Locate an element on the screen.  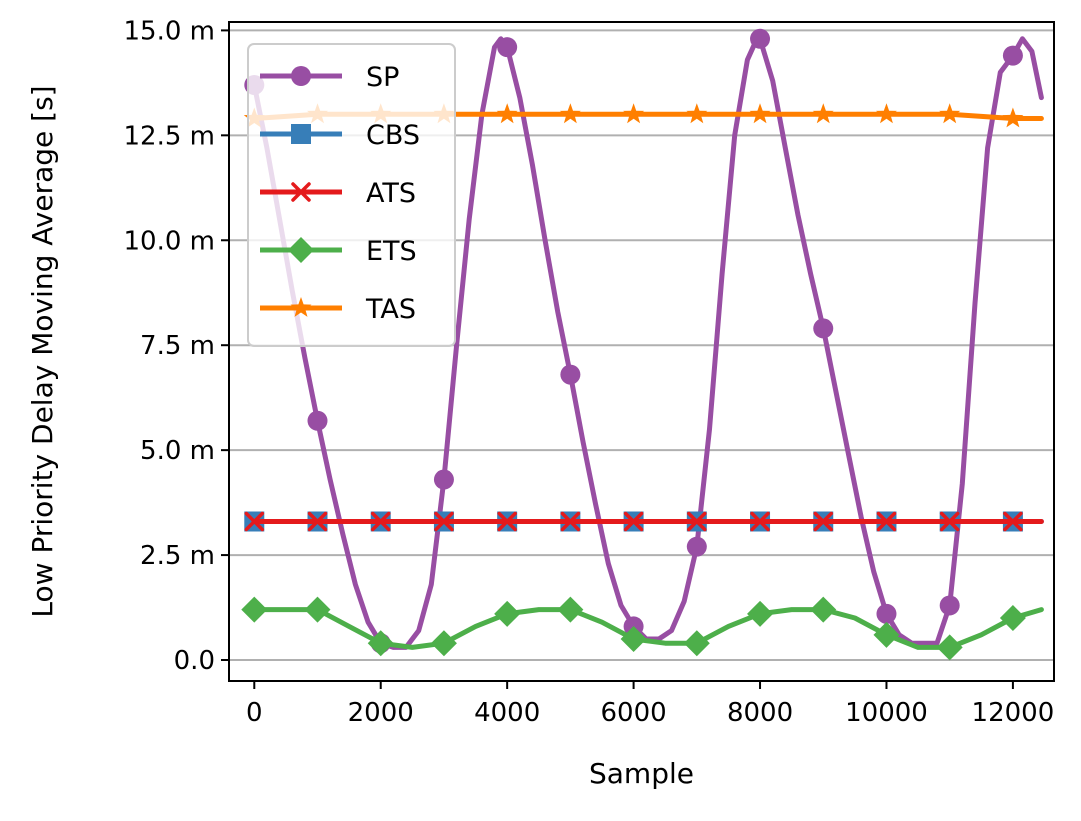
x-tick-label: 0 is located at coordinates (254, 713).